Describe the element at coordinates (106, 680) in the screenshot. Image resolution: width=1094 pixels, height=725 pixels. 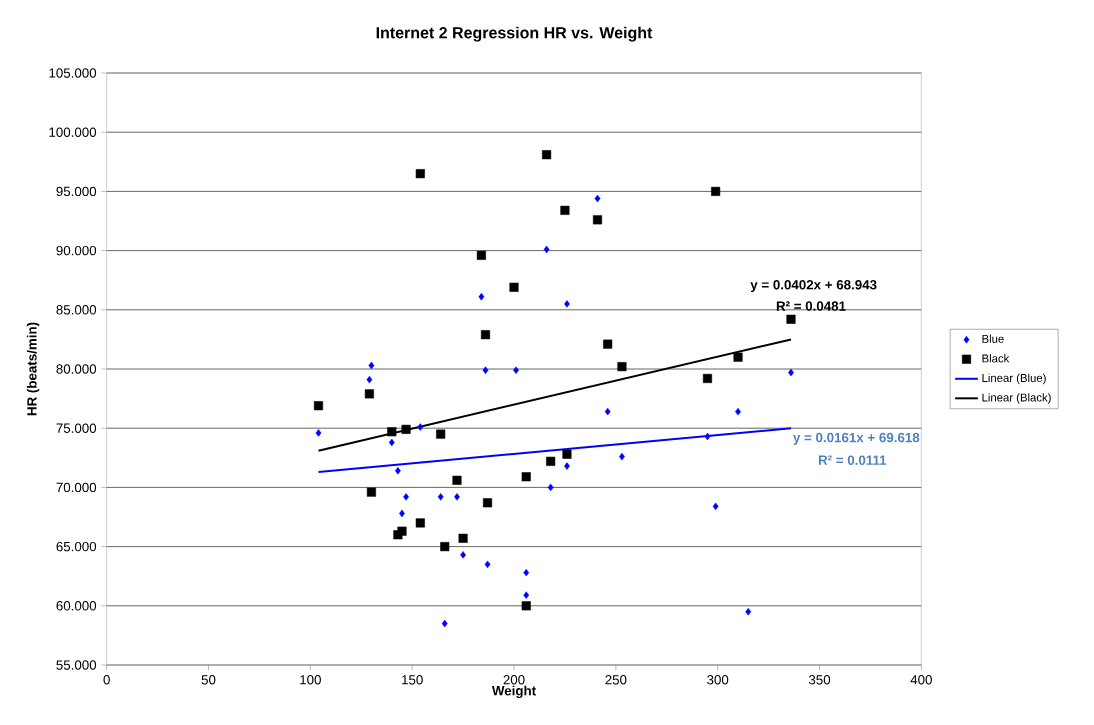
I see `x-tick-label: 0` at that location.